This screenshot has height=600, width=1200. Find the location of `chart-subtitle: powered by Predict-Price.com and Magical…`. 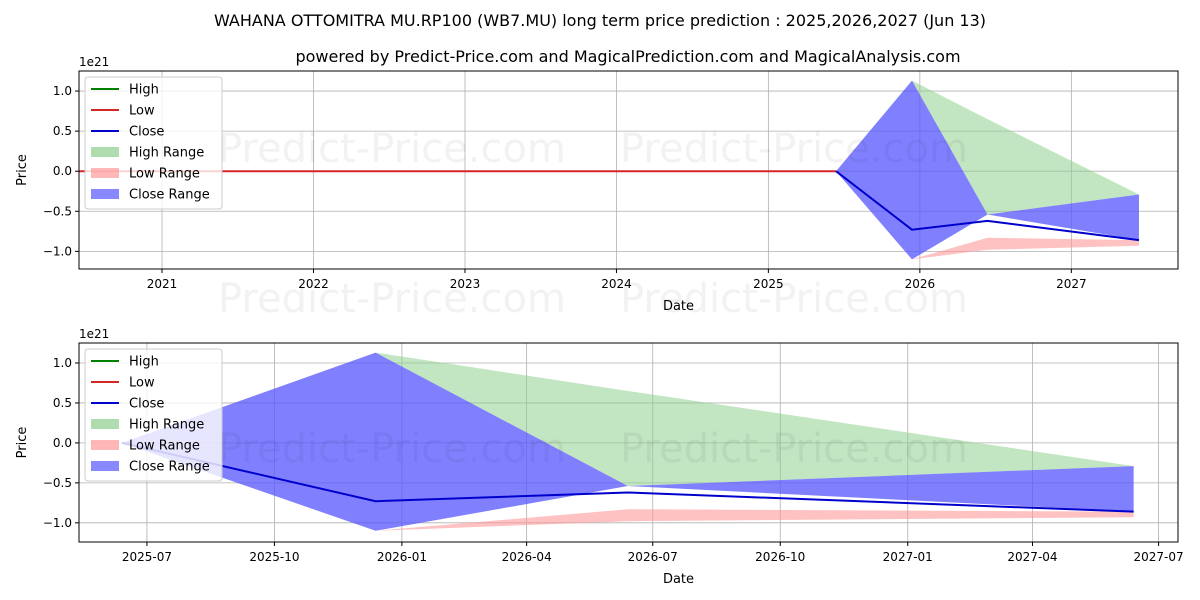

chart-subtitle: powered by Predict-Price.com and Magical… is located at coordinates (627, 56).